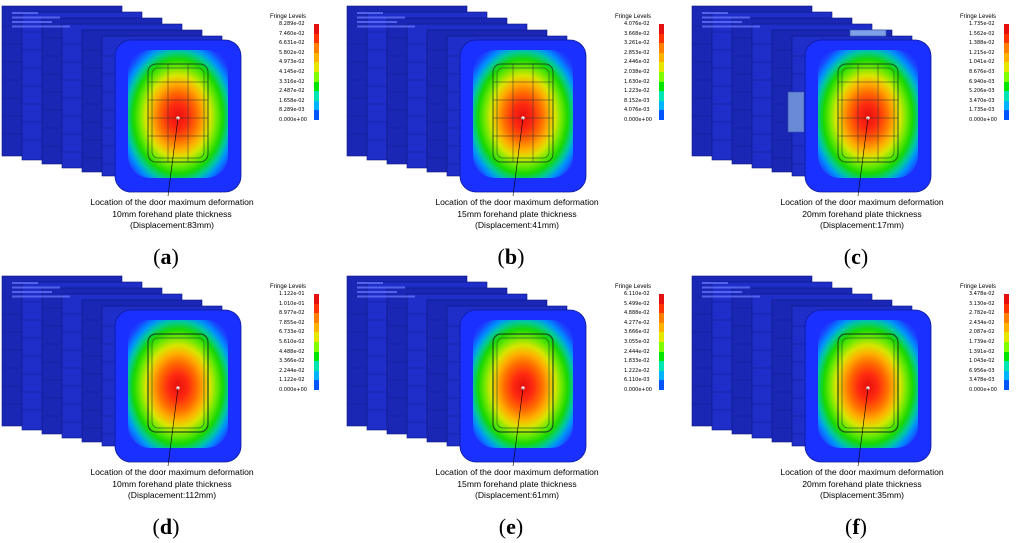  Describe the element at coordinates (637, 361) in the screenshot. I see `legend-level: 1.833e-02` at that location.